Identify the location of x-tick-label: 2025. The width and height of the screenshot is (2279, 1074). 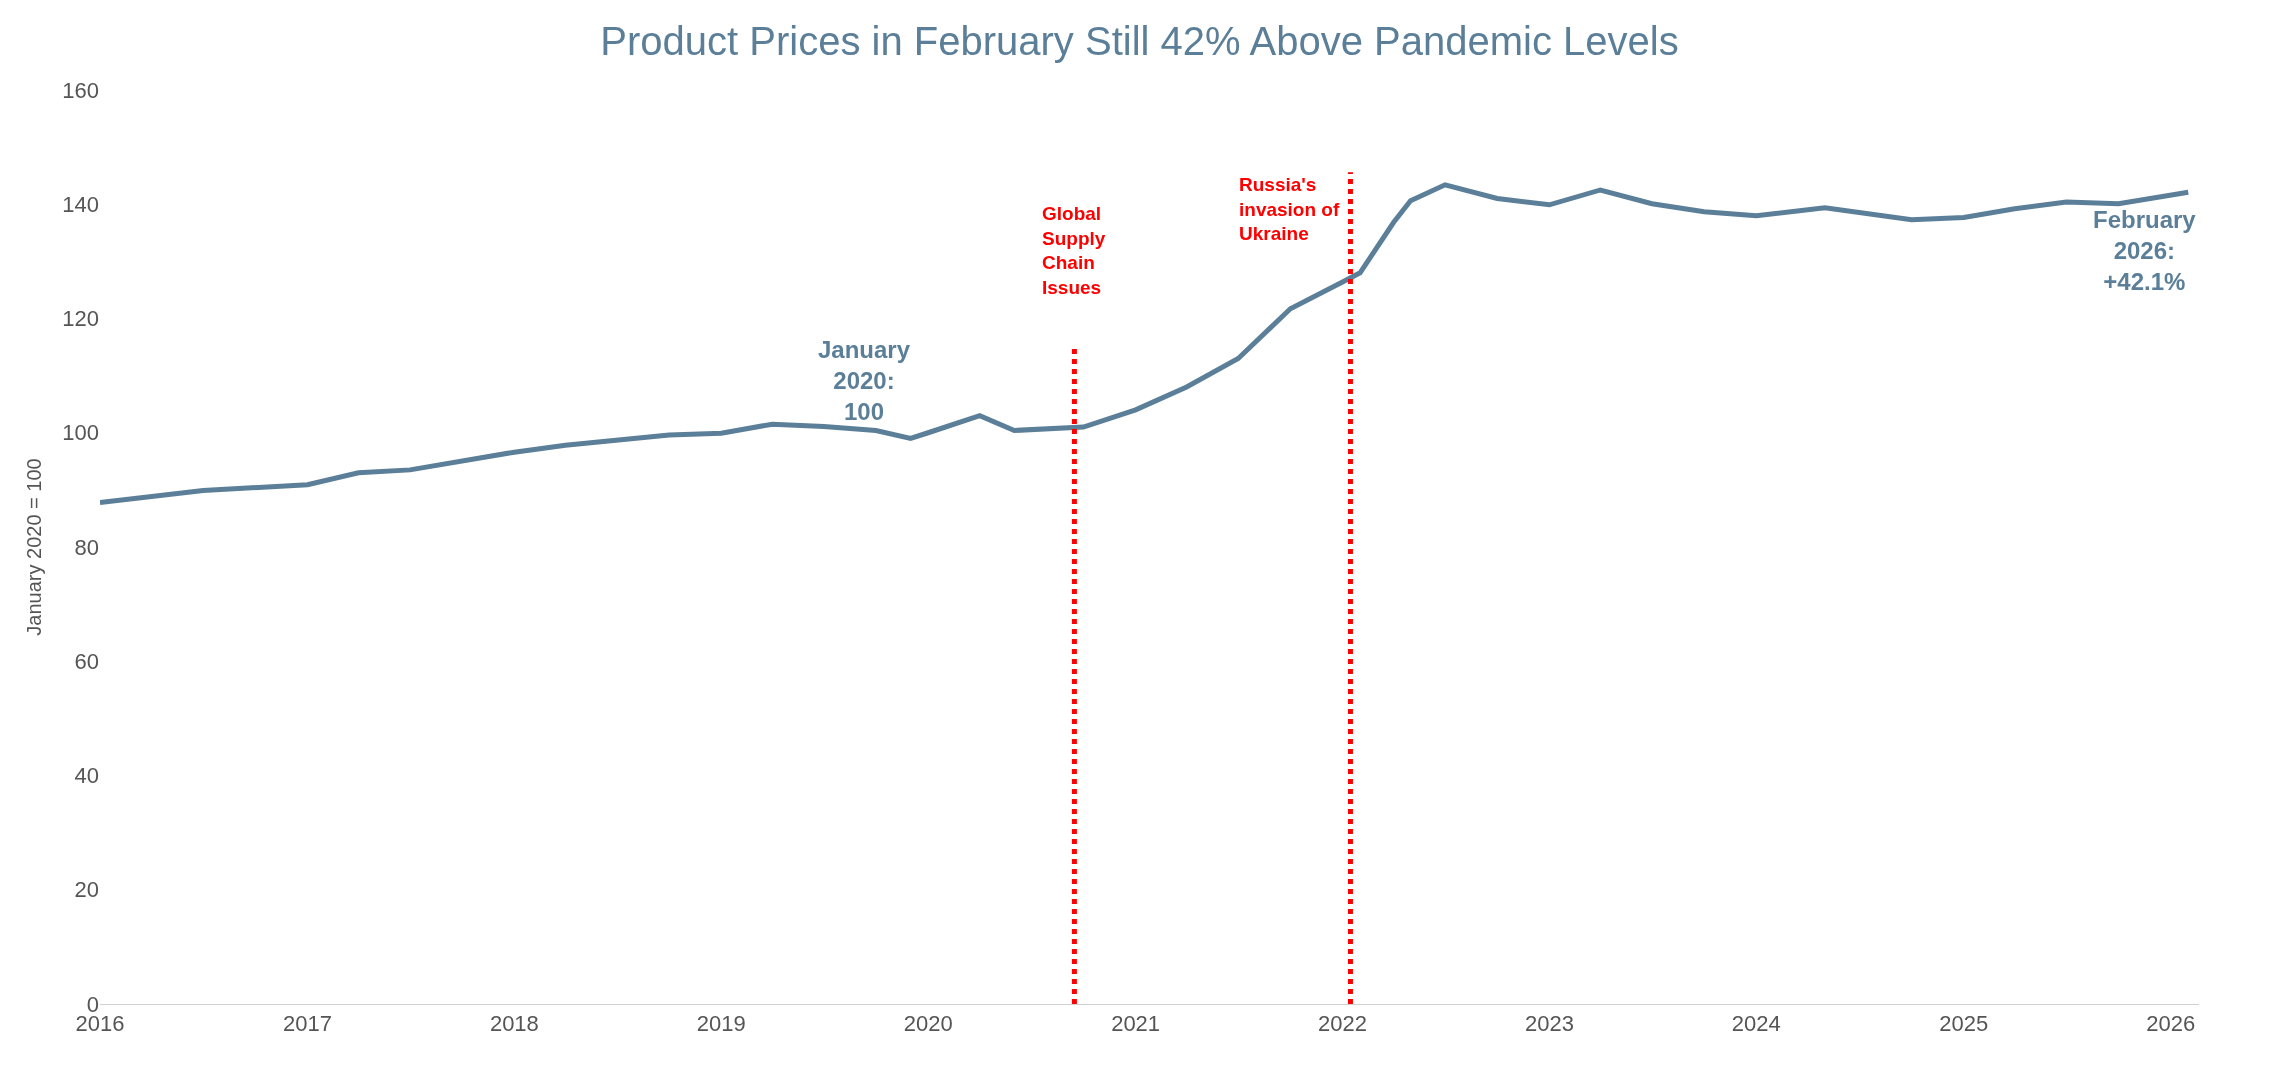
(1964, 1024).